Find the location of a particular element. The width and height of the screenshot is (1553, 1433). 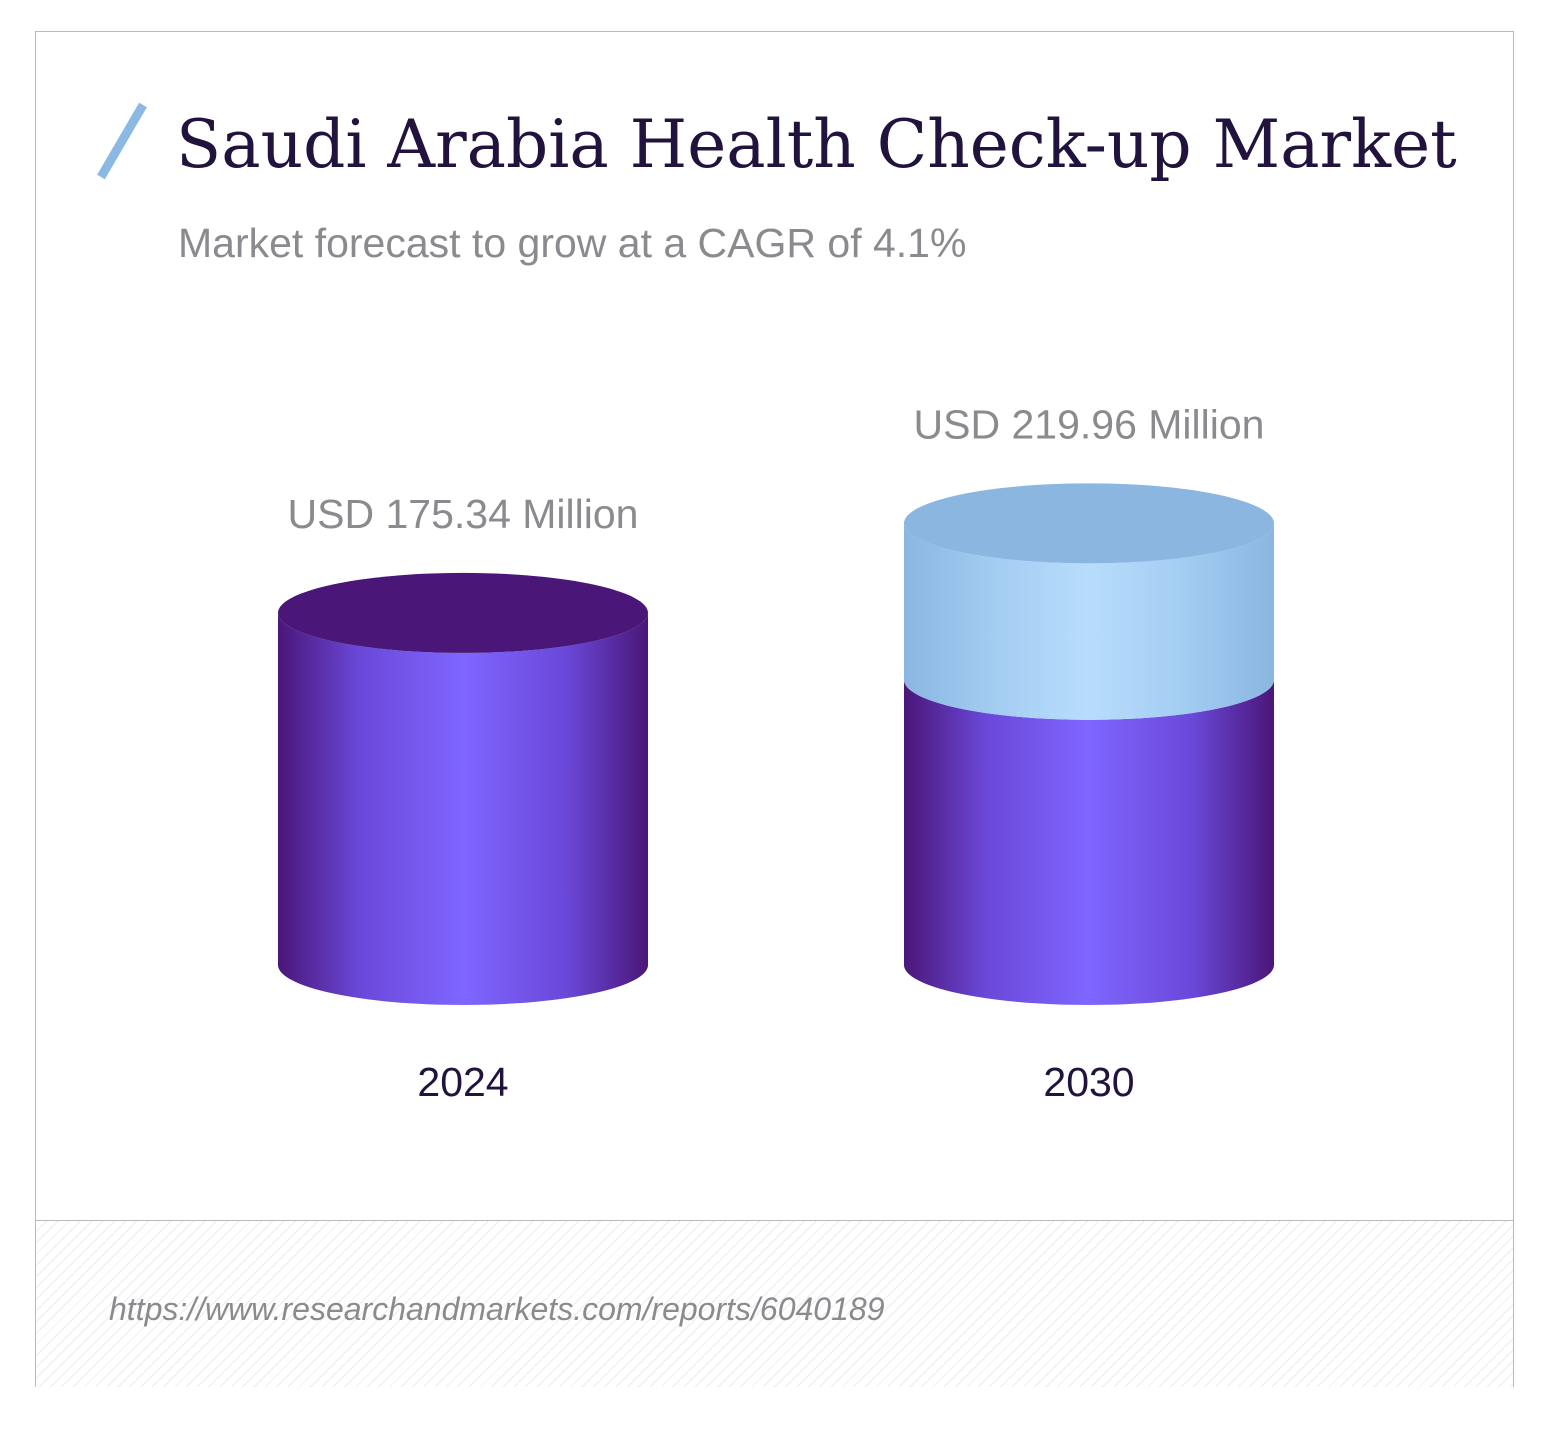

value-label-2024: USD 175.34 Million is located at coordinates (463, 514).